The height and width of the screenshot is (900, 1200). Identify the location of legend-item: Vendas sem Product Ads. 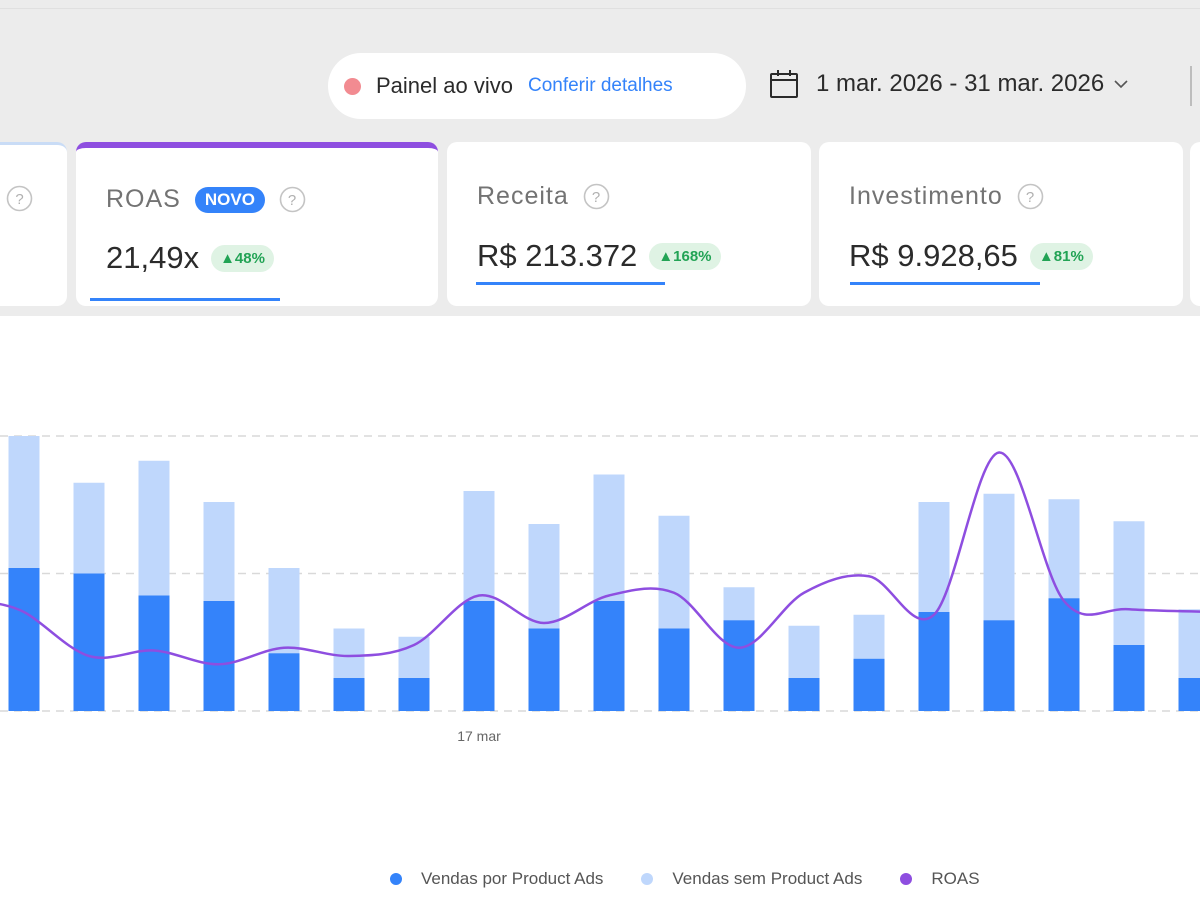
(751, 879).